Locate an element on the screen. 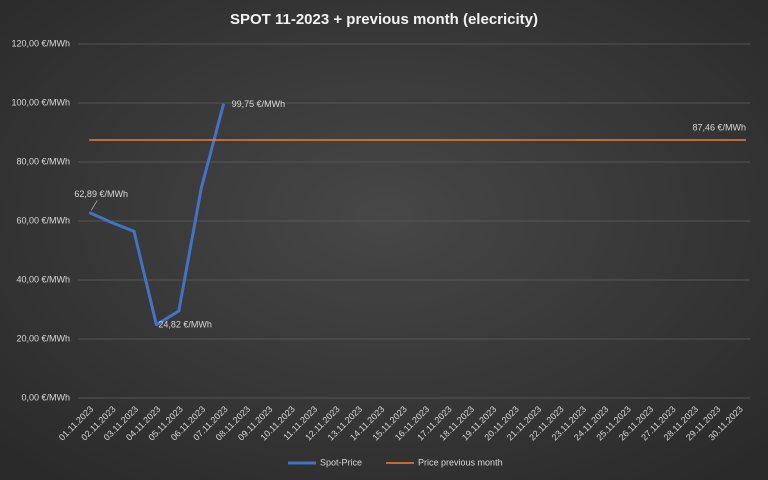  data-label: 24,82 €/MWh is located at coordinates (185, 325).